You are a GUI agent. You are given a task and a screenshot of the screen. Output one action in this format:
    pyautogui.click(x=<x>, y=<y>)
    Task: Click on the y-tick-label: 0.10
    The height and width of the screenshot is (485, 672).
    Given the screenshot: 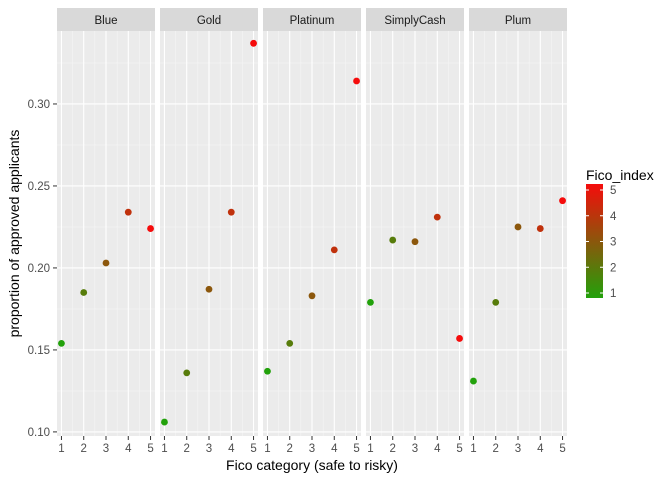 What is the action you would take?
    pyautogui.click(x=39, y=433)
    